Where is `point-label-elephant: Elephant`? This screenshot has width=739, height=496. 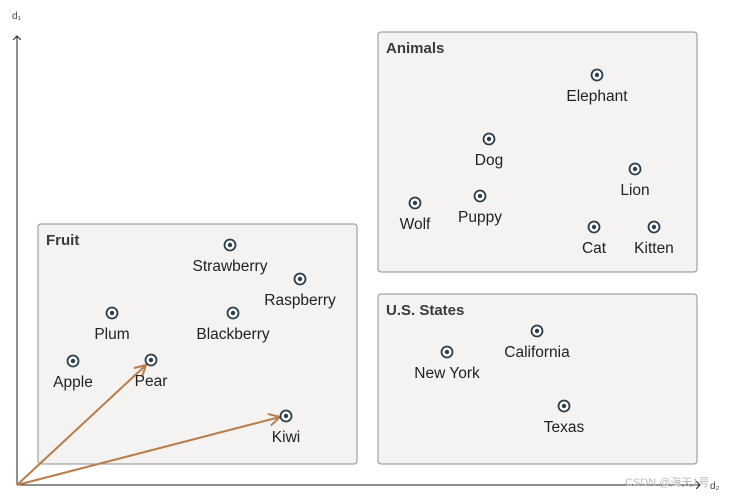
point-label-elephant: Elephant is located at coordinates (597, 96).